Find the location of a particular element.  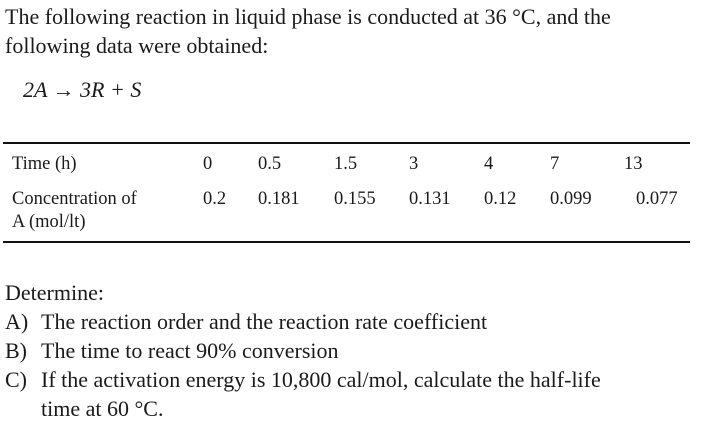

cell: 0 is located at coordinates (207, 164).